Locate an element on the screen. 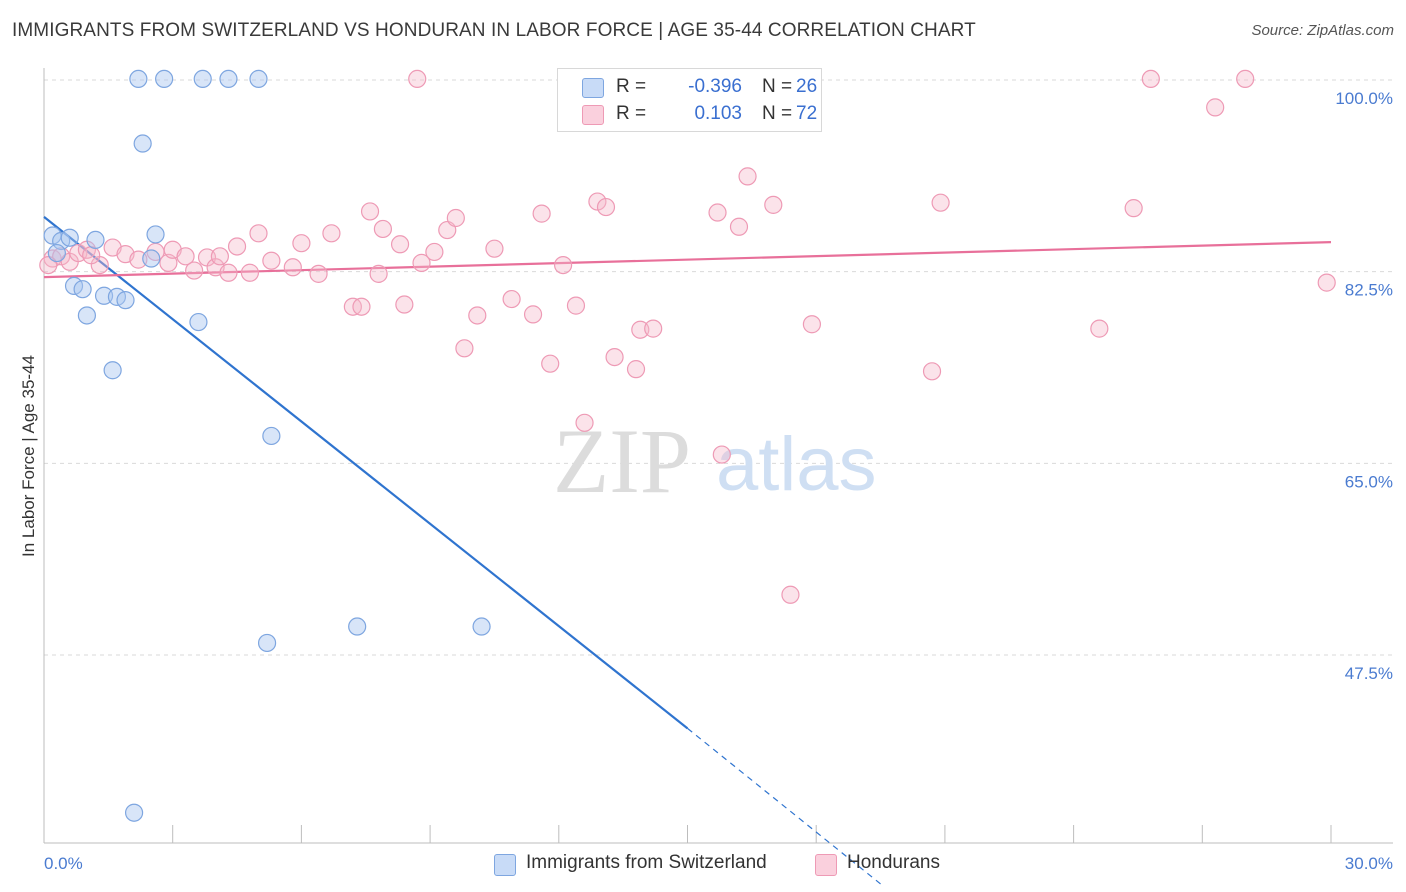  x-tick-label-min: 0.0% is located at coordinates (63, 863).